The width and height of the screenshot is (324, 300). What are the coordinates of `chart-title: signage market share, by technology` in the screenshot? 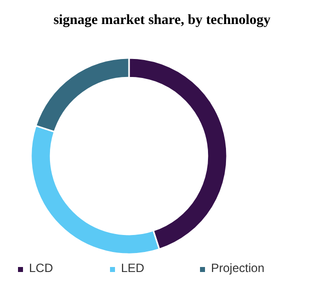 It's located at (162, 20).